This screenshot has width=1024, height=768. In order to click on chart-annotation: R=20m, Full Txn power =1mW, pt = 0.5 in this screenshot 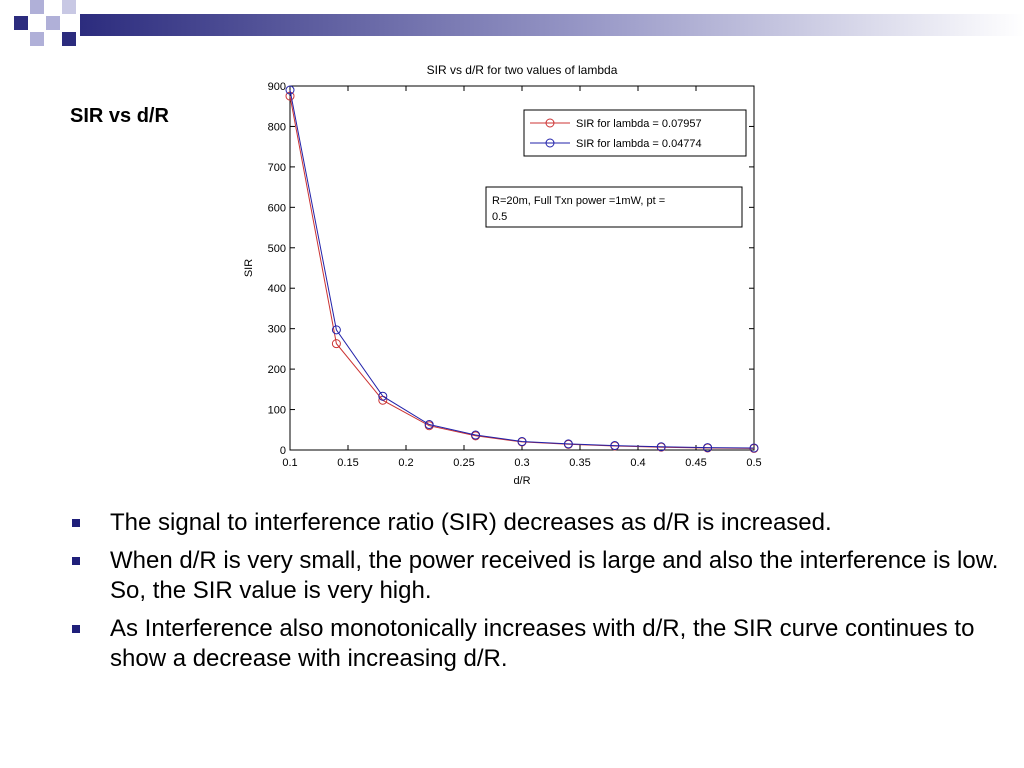, I will do `click(614, 207)`.